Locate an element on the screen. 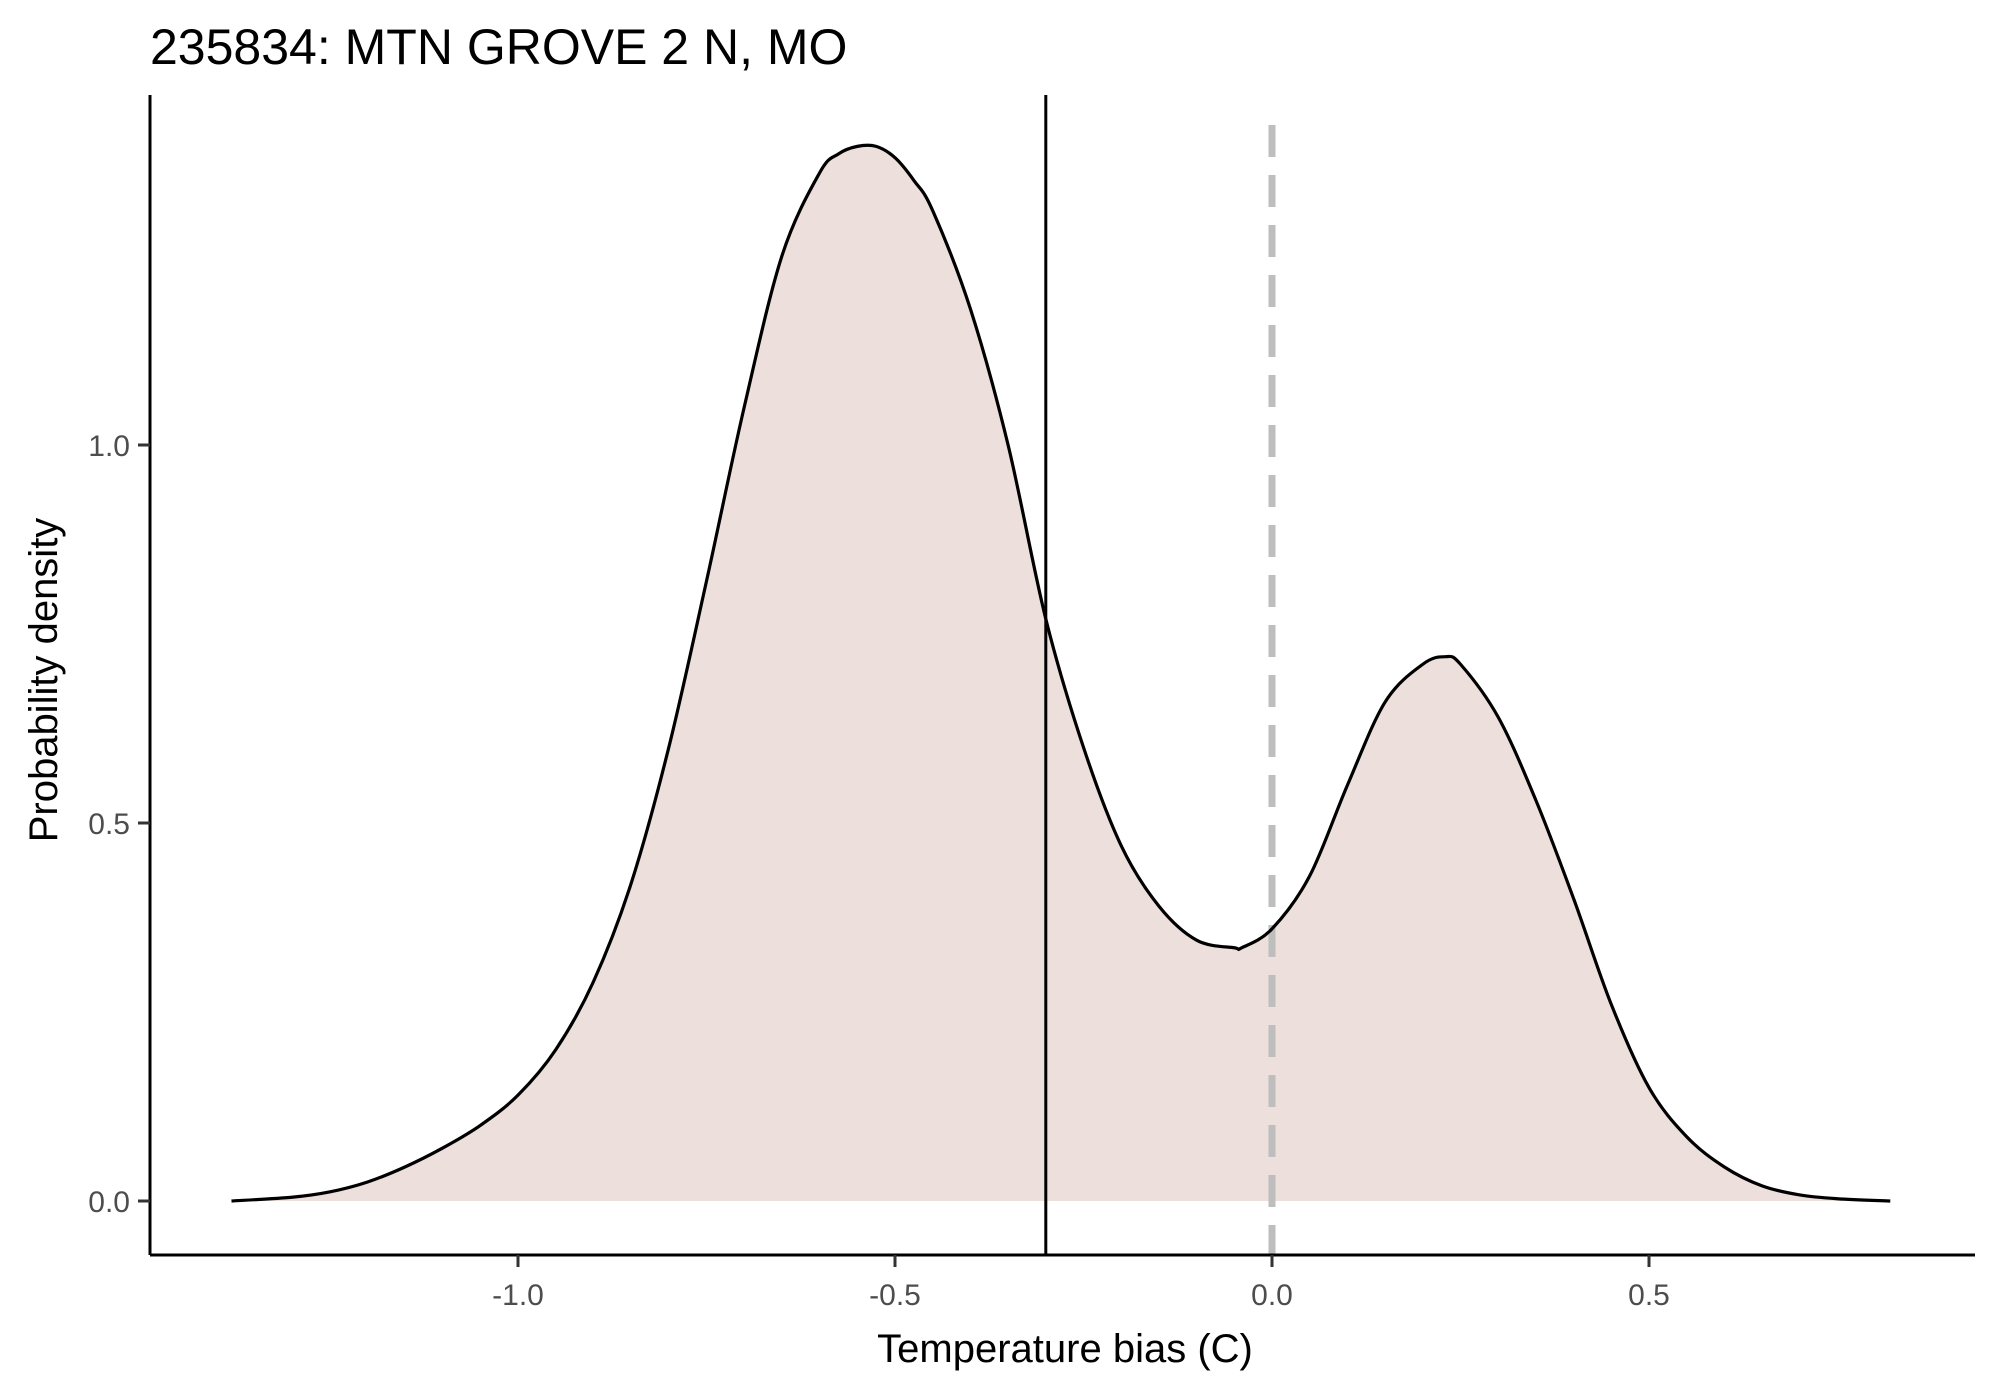 This screenshot has height=1384, width=1990. chart-title: 235834: MTN GROVE 2 N, MO is located at coordinates (498, 47).